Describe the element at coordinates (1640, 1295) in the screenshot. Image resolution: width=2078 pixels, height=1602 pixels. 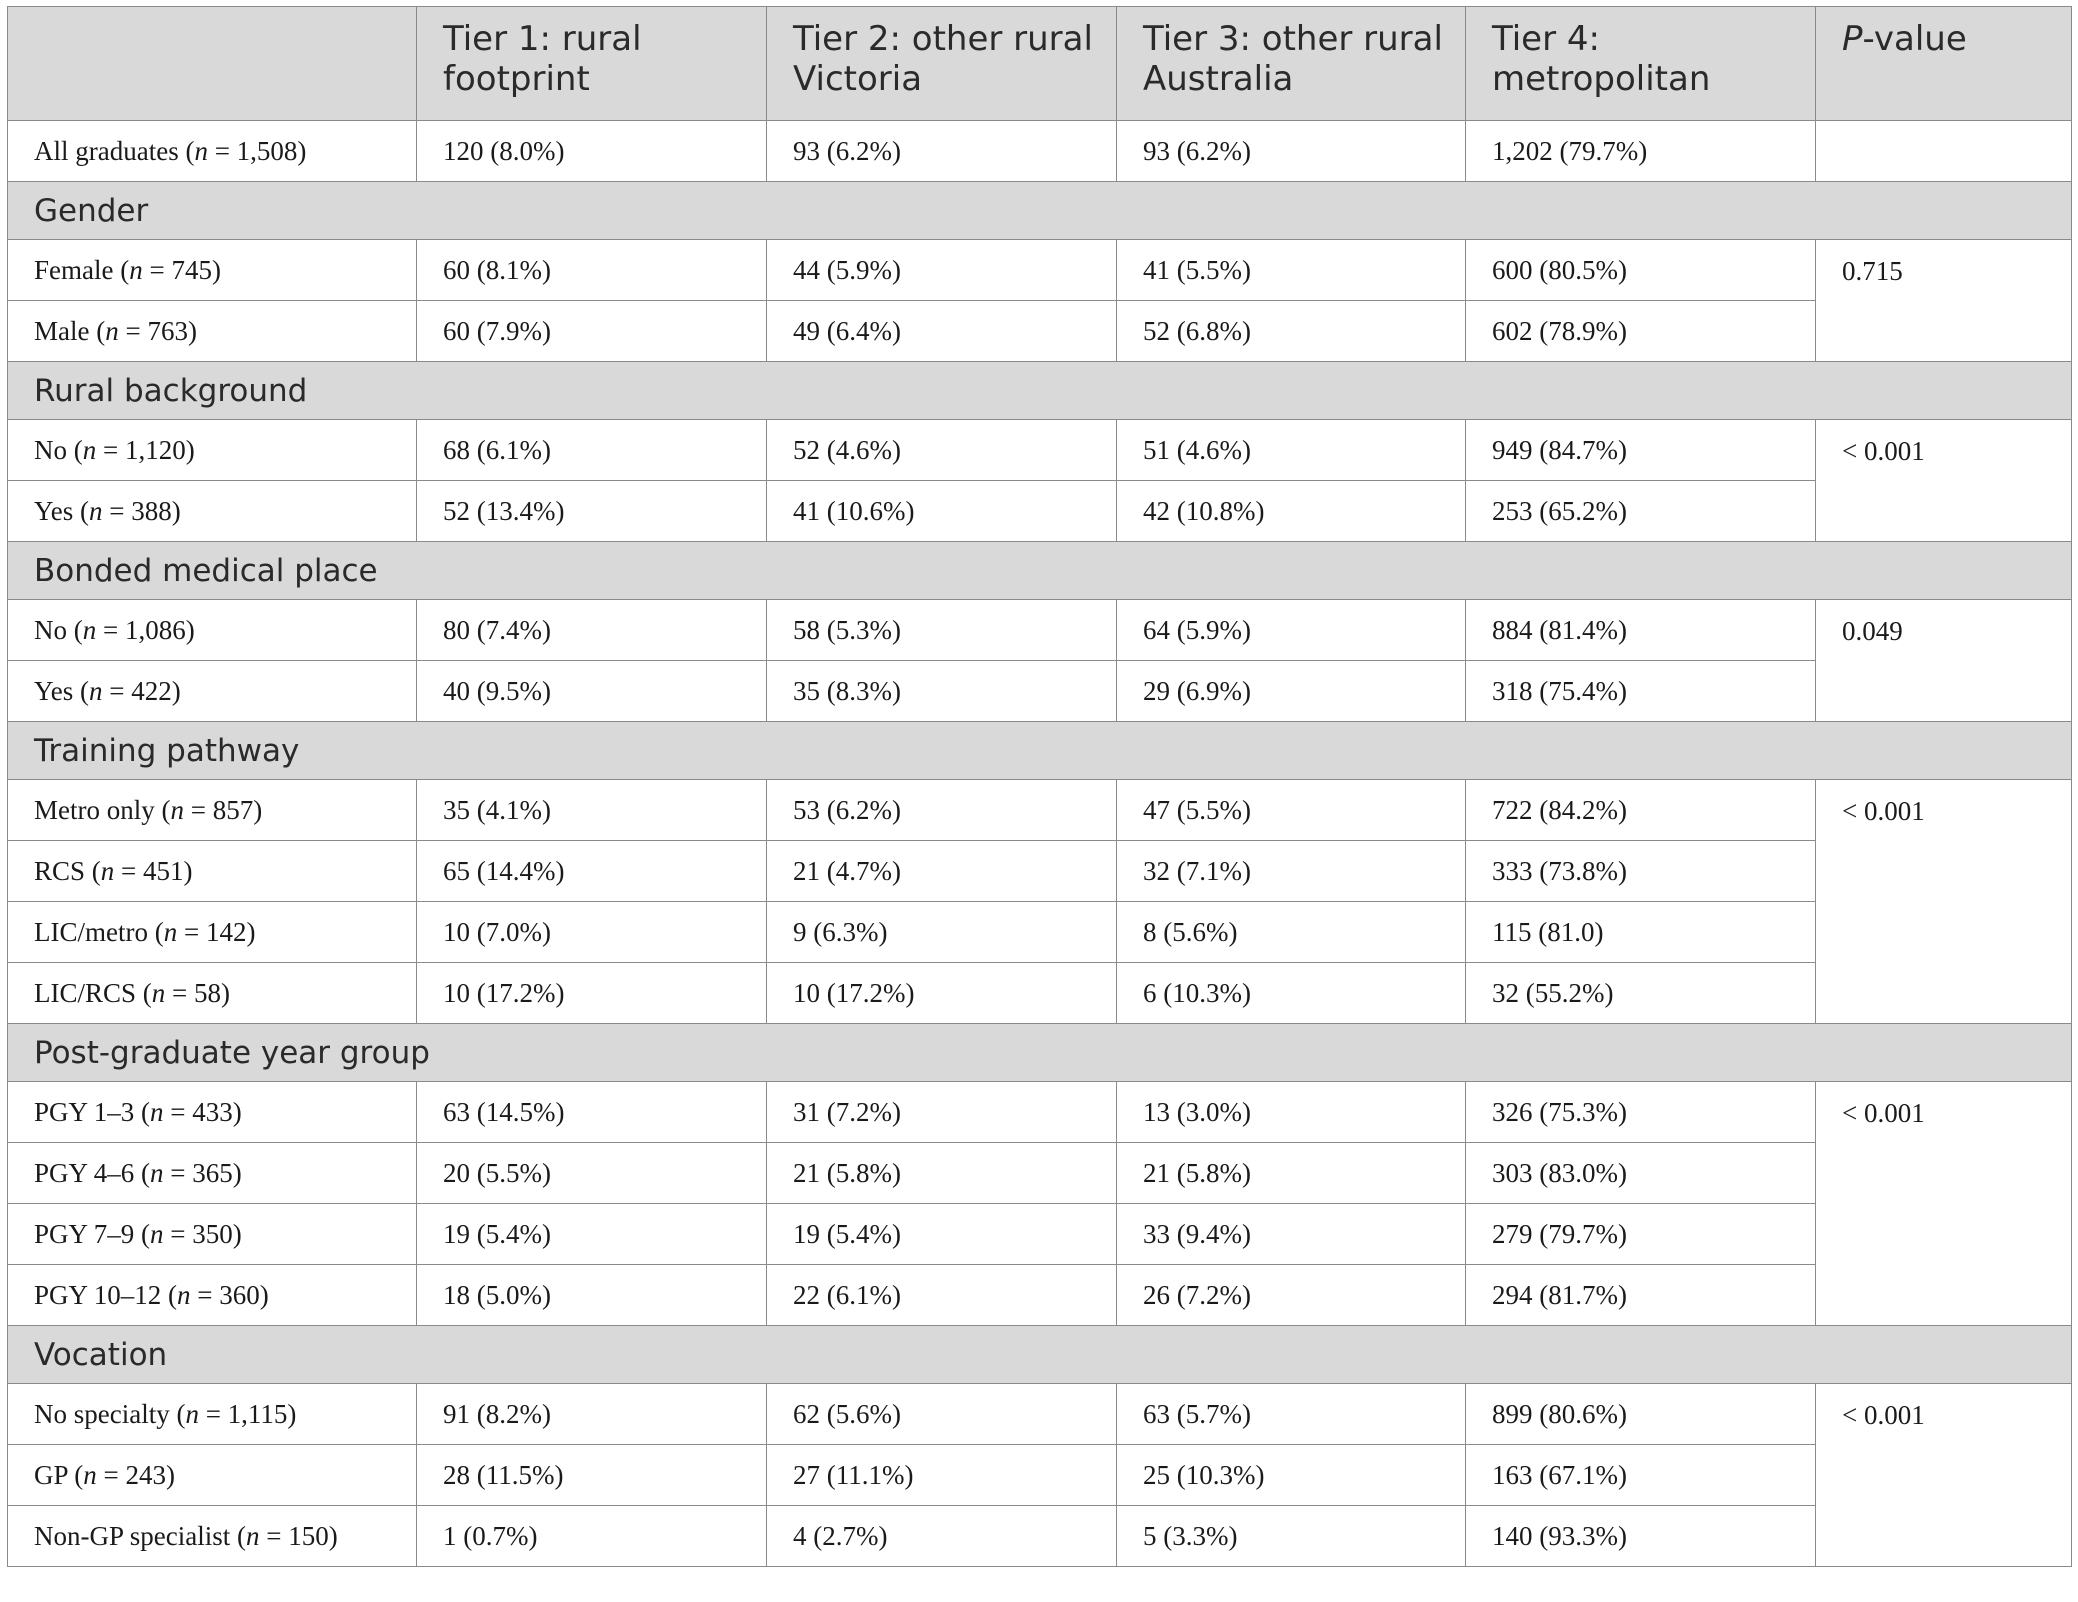
I see `cell-tier-4: 294 (81.7%)` at that location.